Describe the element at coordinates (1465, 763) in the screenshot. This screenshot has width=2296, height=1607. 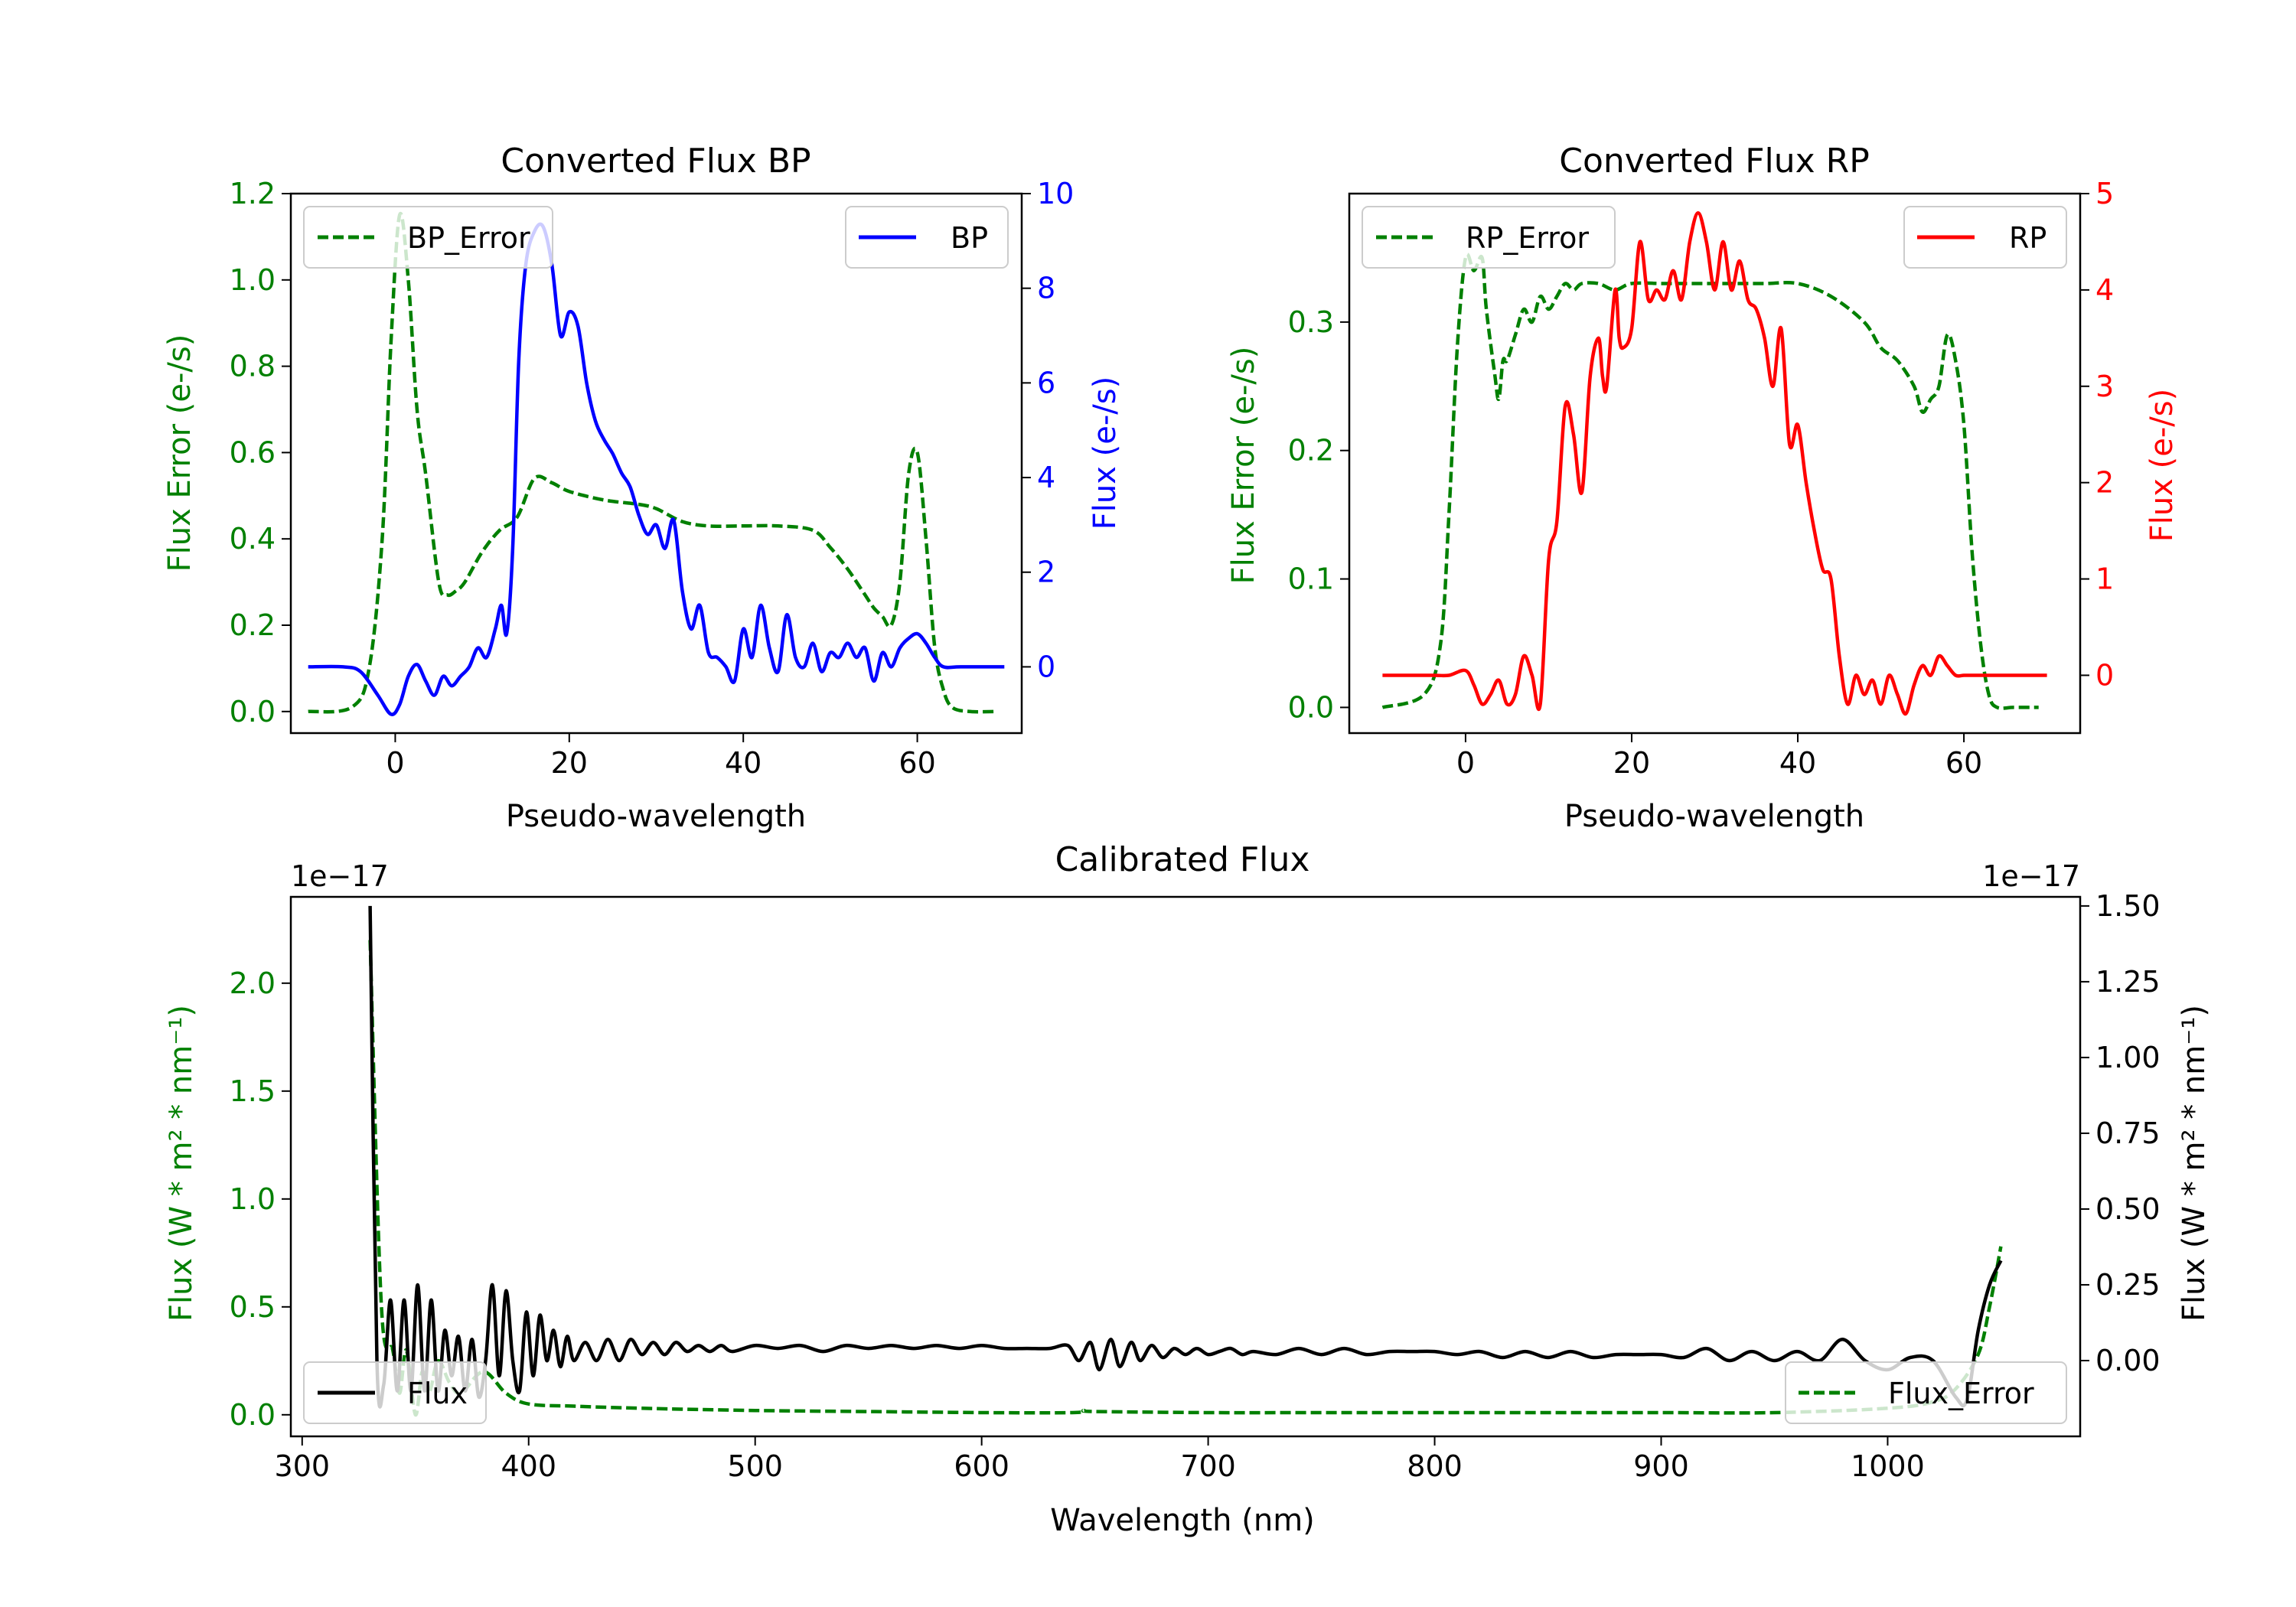
I see `rp-xtick-label: 0` at that location.